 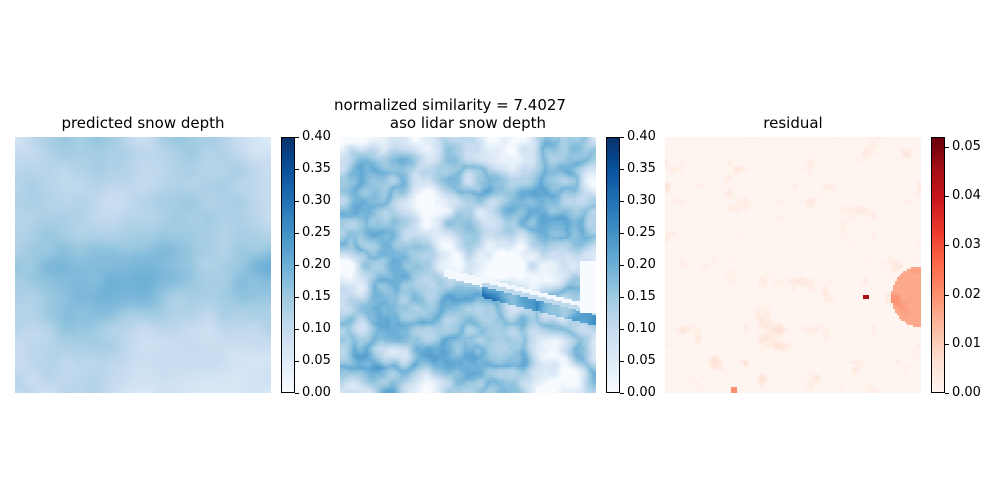 I want to click on panel-3-title: residual, so click(x=793, y=123).